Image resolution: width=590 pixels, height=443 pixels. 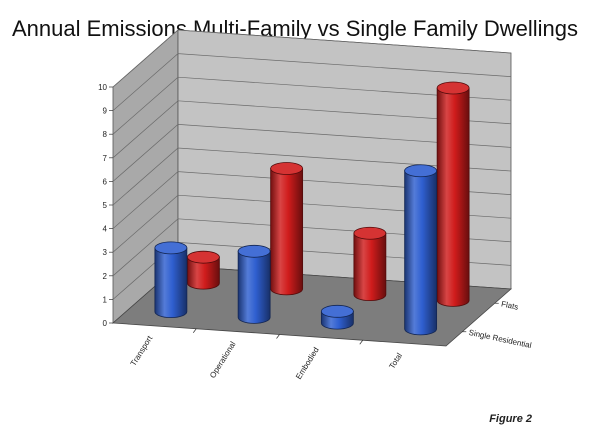 I want to click on x-category-label: Embodied, so click(x=307, y=363).